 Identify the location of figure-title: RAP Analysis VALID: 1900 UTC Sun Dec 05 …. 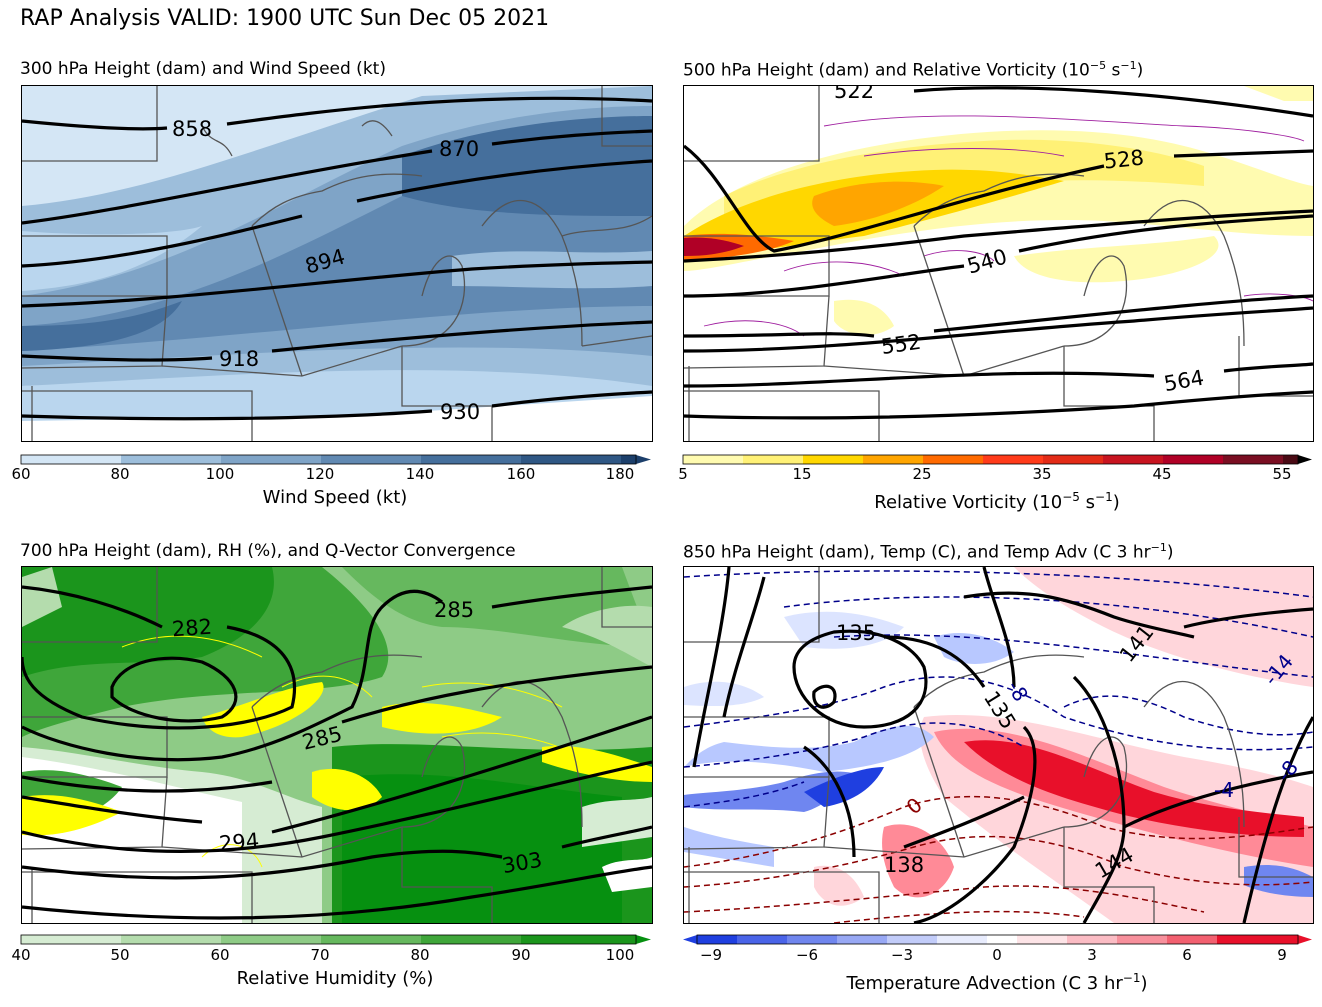
(285, 18).